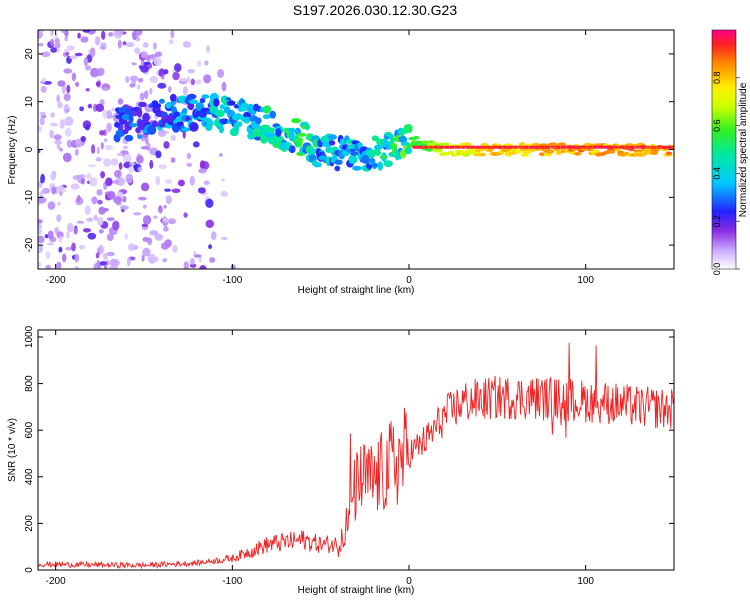  What do you see at coordinates (12, 150) in the screenshot?
I see `spectrogram-y-label: Frequency (Hz)` at bounding box center [12, 150].